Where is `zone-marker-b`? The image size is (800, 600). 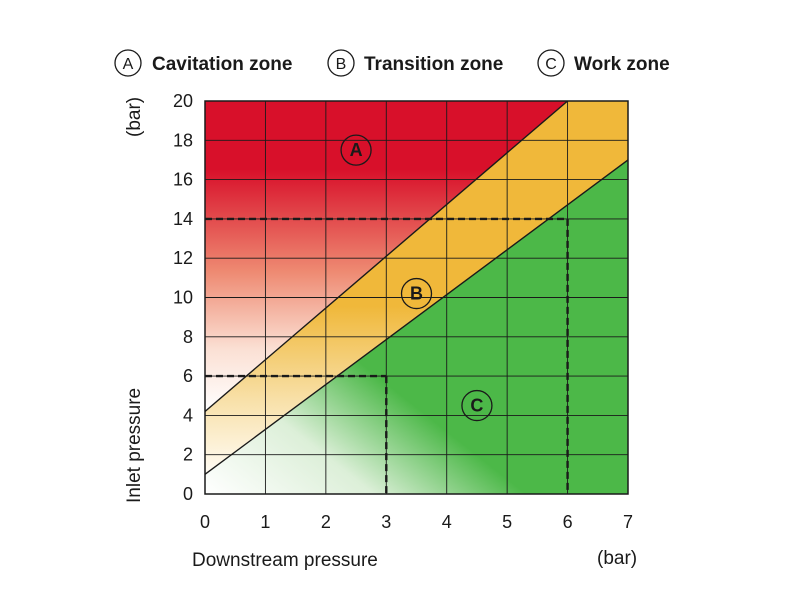 zone-marker-b is located at coordinates (416, 293).